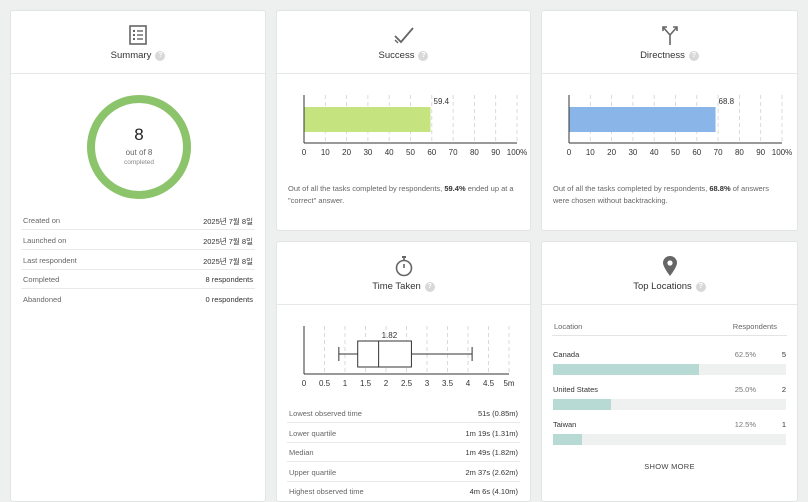  I want to click on stat-value: 1m 19s (1.31m), so click(491, 433).